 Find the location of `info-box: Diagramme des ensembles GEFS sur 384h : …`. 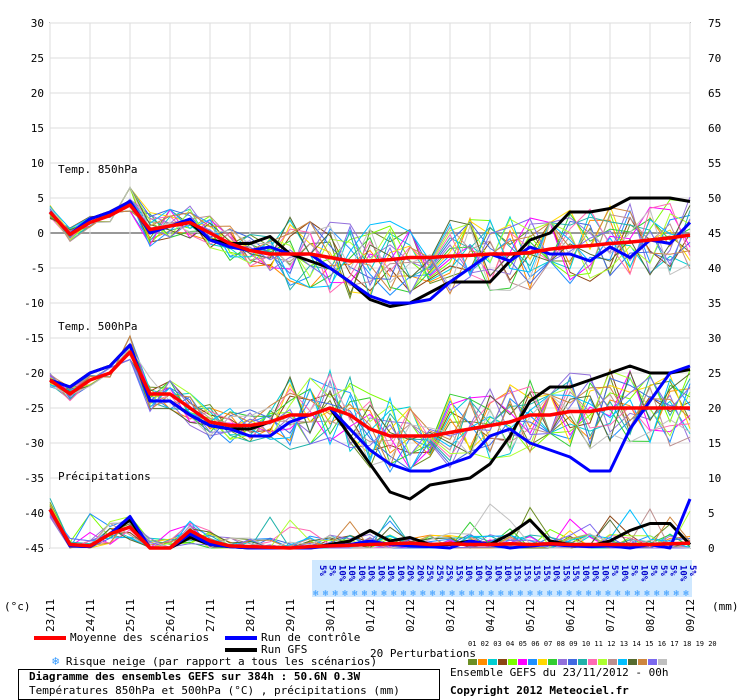

info-box: Diagramme des ensembles GEFS sur 384h : … is located at coordinates (229, 684).